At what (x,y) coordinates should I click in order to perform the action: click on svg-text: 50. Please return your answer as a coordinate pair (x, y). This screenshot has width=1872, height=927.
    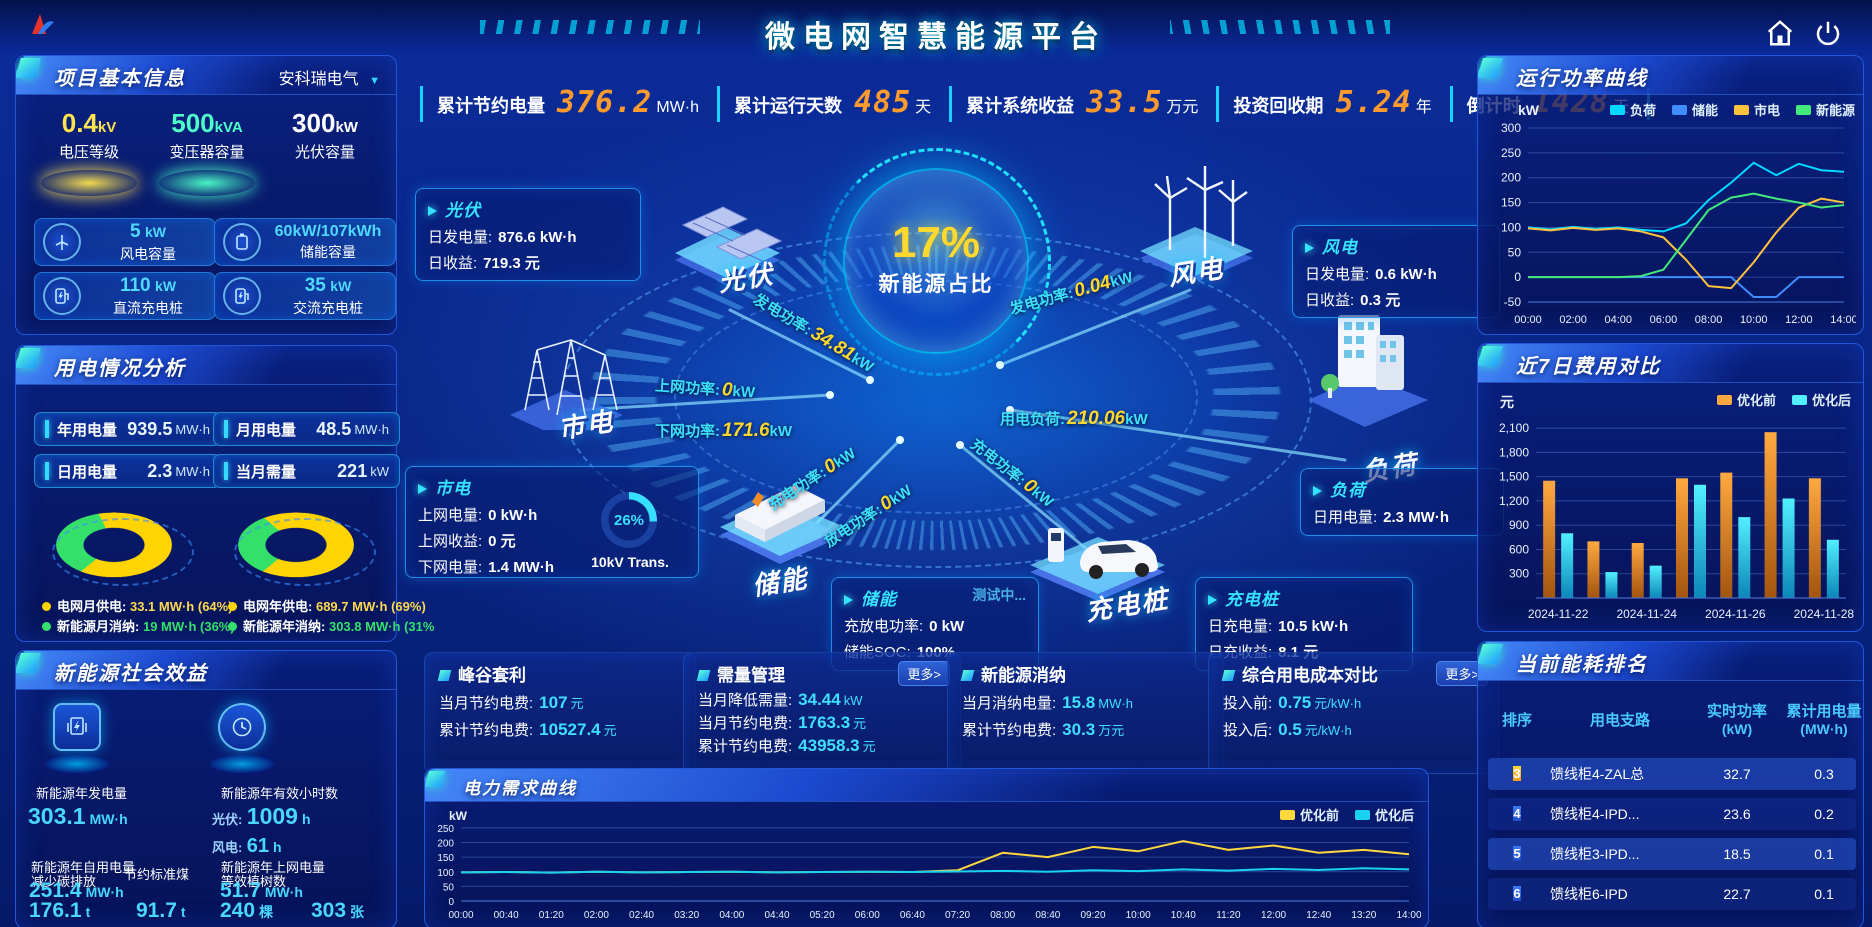
    Looking at the image, I should click on (1515, 252).